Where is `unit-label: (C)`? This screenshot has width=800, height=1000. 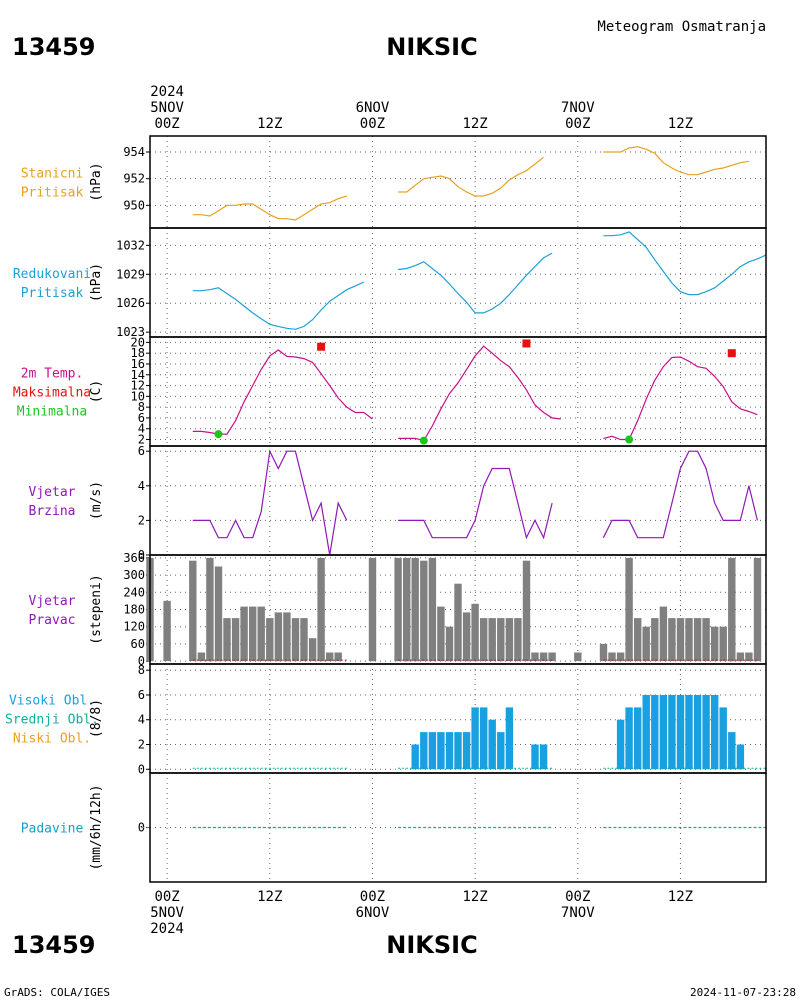
unit-label: (C) is located at coordinates (96, 391).